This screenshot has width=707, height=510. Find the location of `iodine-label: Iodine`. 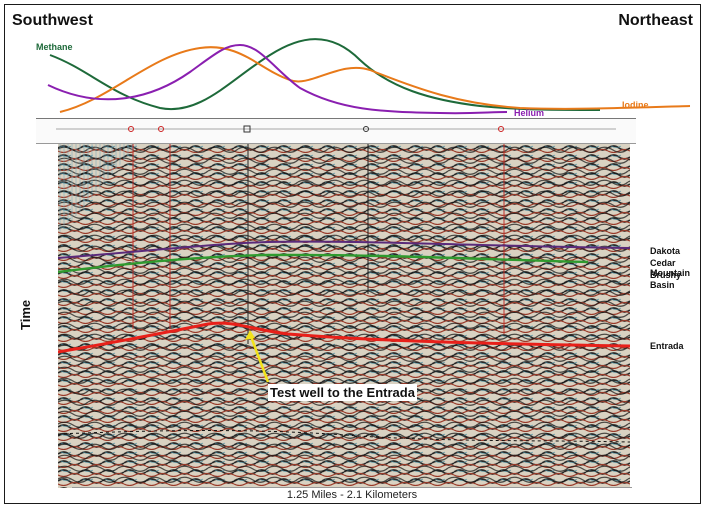

iodine-label: Iodine is located at coordinates (635, 105).